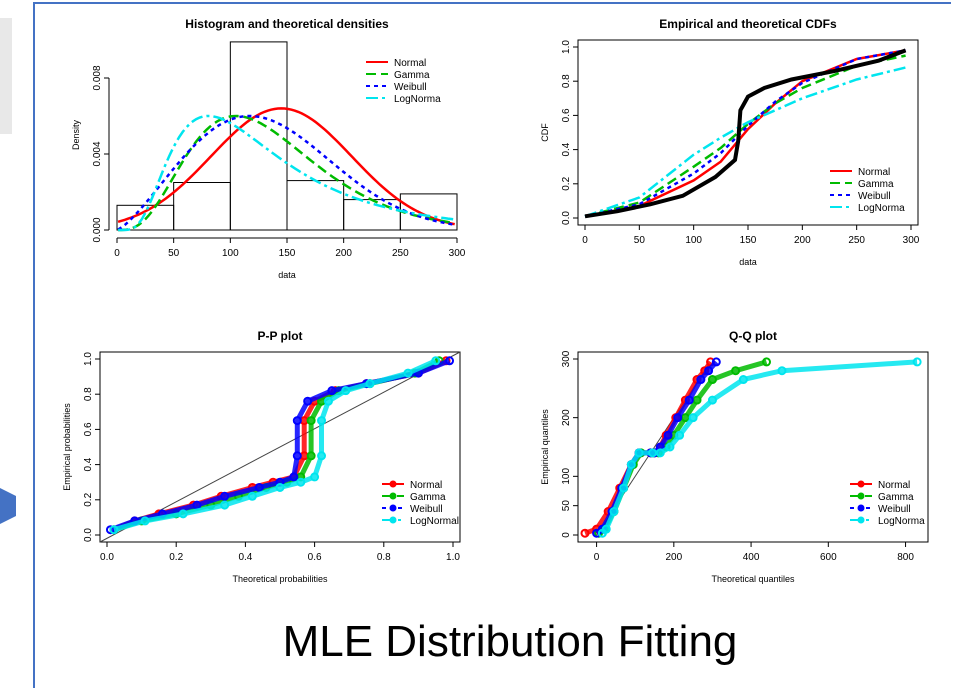 The height and width of the screenshot is (690, 954). Describe the element at coordinates (97, 229) in the screenshot. I see `y-tick-label: 0.000` at that location.